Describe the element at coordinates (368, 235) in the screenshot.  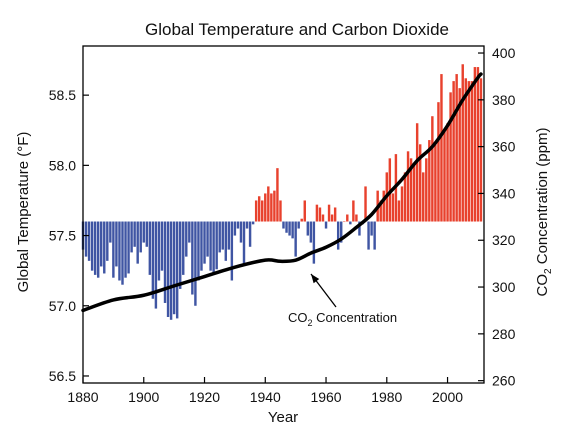
I see `temp-bar-1974` at that location.